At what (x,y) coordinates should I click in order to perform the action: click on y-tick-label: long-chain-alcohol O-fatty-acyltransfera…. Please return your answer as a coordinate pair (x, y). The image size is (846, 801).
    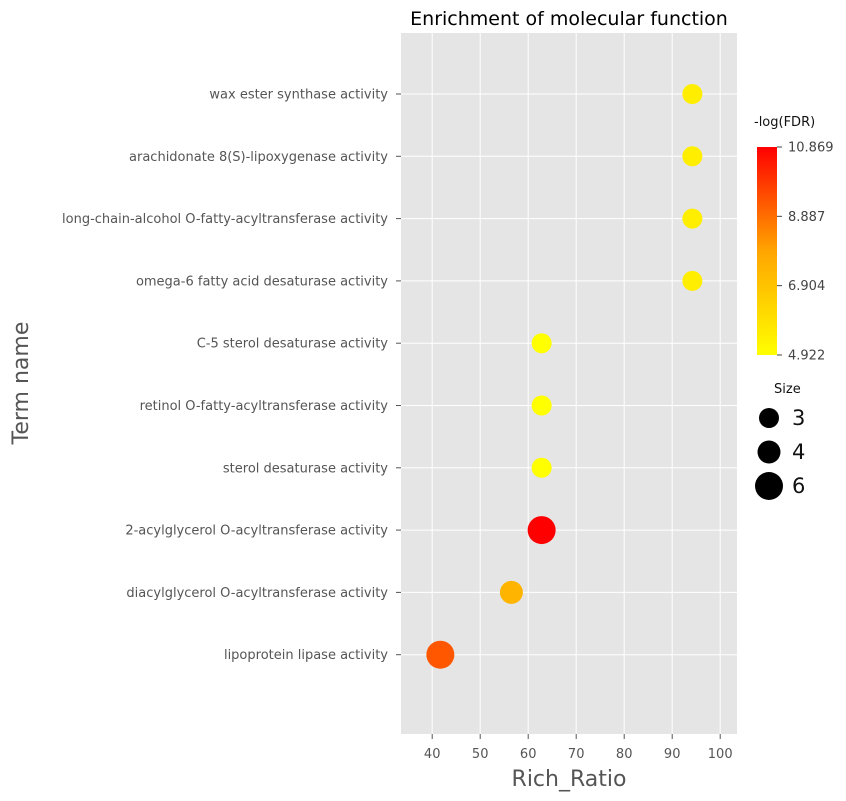
    Looking at the image, I should click on (225, 219).